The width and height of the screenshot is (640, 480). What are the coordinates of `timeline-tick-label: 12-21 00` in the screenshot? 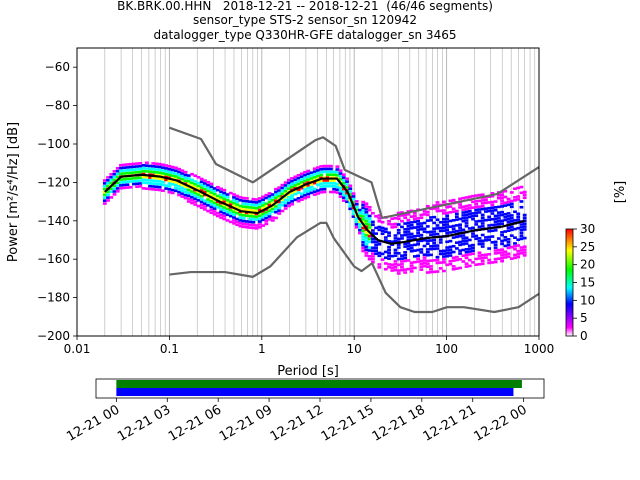 It's located at (93, 423).